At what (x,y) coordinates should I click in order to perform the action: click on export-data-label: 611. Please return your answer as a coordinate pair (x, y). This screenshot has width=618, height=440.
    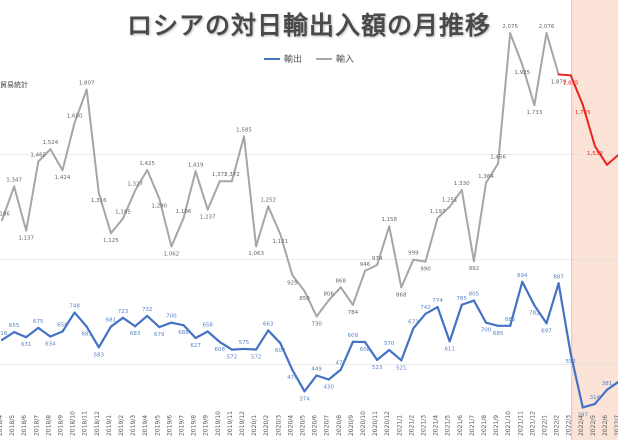
    Looking at the image, I should click on (449, 349).